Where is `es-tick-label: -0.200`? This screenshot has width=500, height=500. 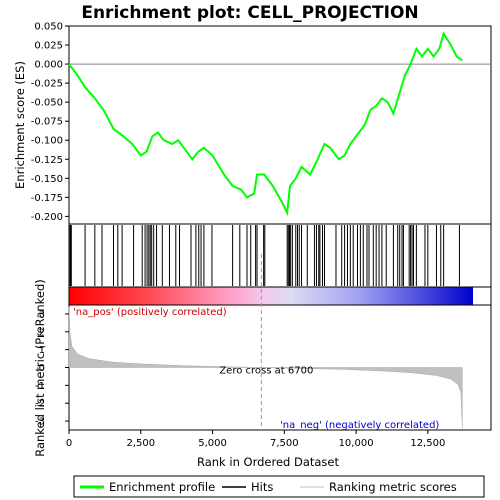
es-tick-label: -0.200 is located at coordinates (47, 217).